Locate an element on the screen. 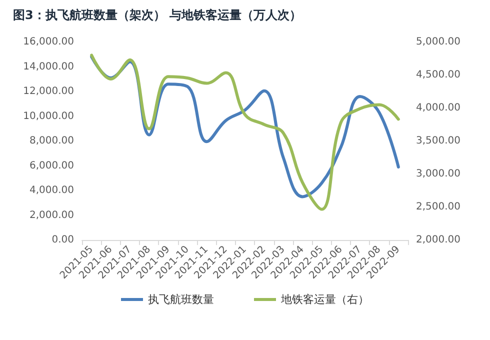  y-tick-label: 8,000.00 is located at coordinates (51, 141).